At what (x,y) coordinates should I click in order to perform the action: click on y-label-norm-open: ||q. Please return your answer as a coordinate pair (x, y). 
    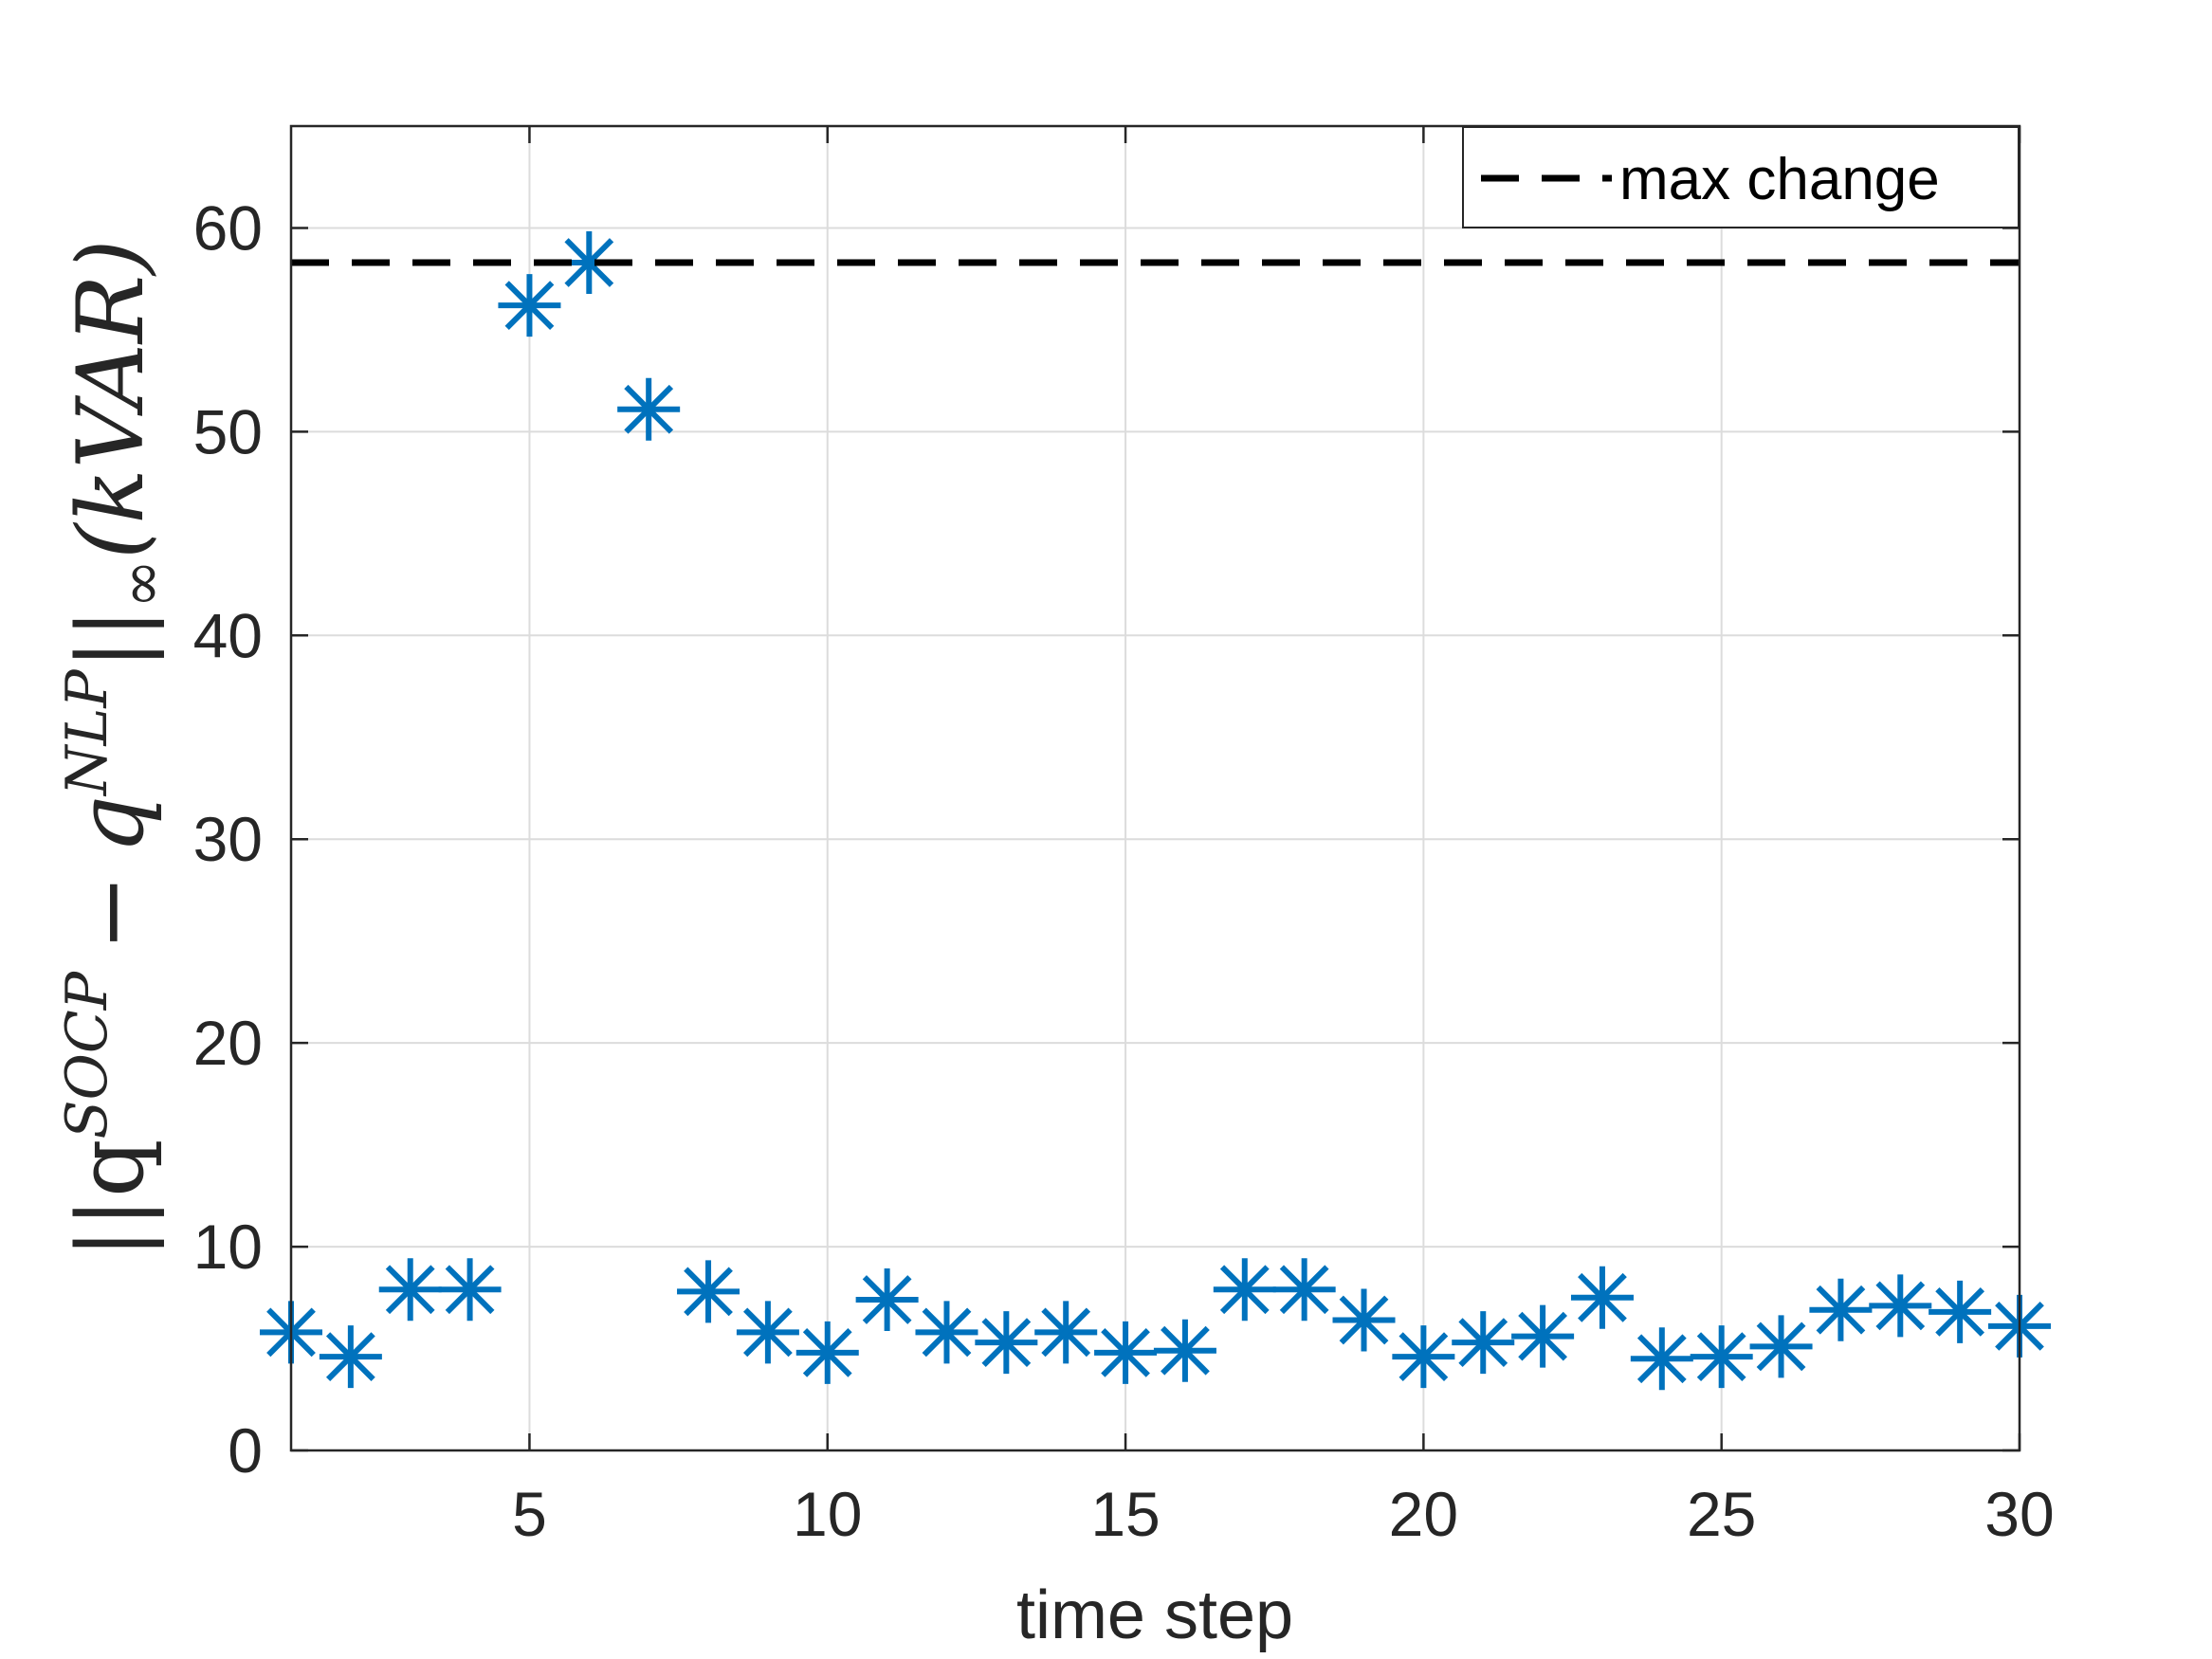
    Looking at the image, I should click on (111, 1198).